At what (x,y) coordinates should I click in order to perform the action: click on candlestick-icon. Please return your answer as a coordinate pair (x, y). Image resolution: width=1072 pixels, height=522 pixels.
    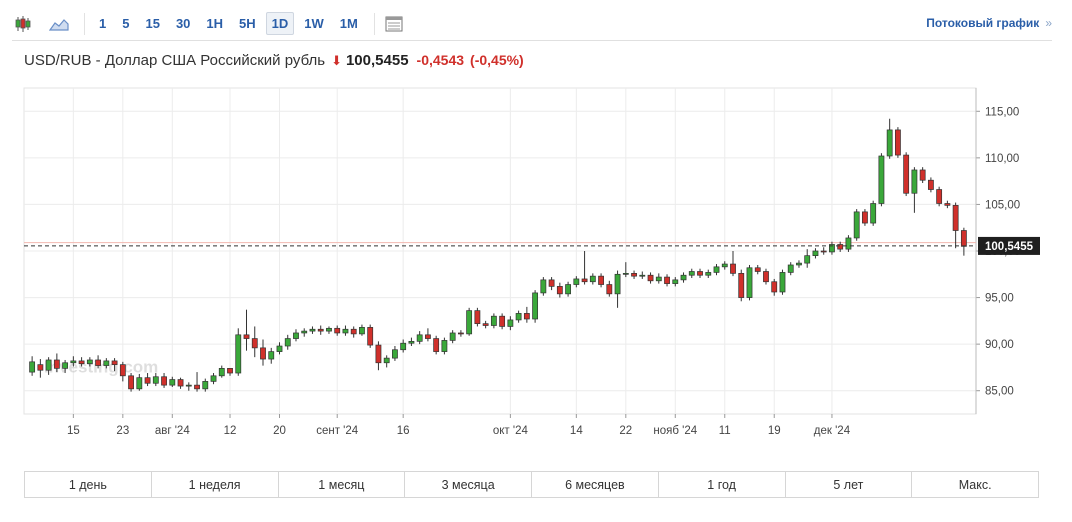
    Looking at the image, I should click on (23, 24).